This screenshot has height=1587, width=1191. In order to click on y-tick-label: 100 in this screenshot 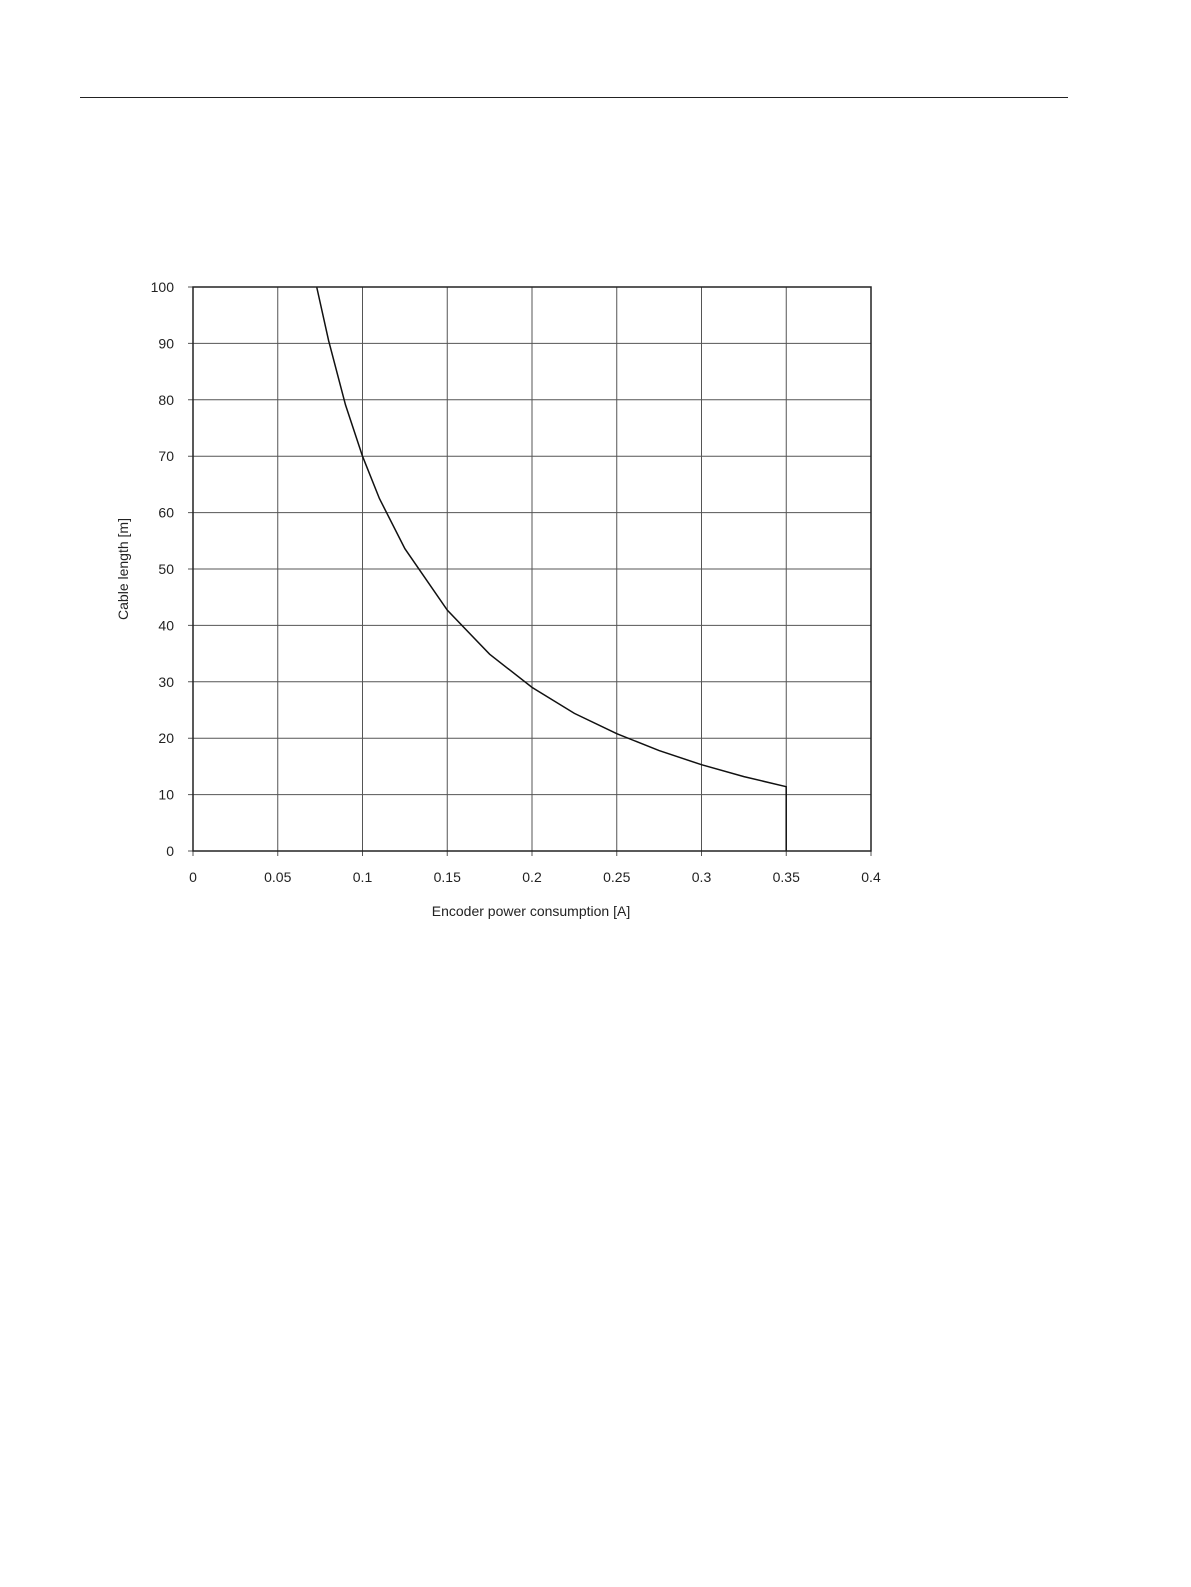, I will do `click(163, 287)`.